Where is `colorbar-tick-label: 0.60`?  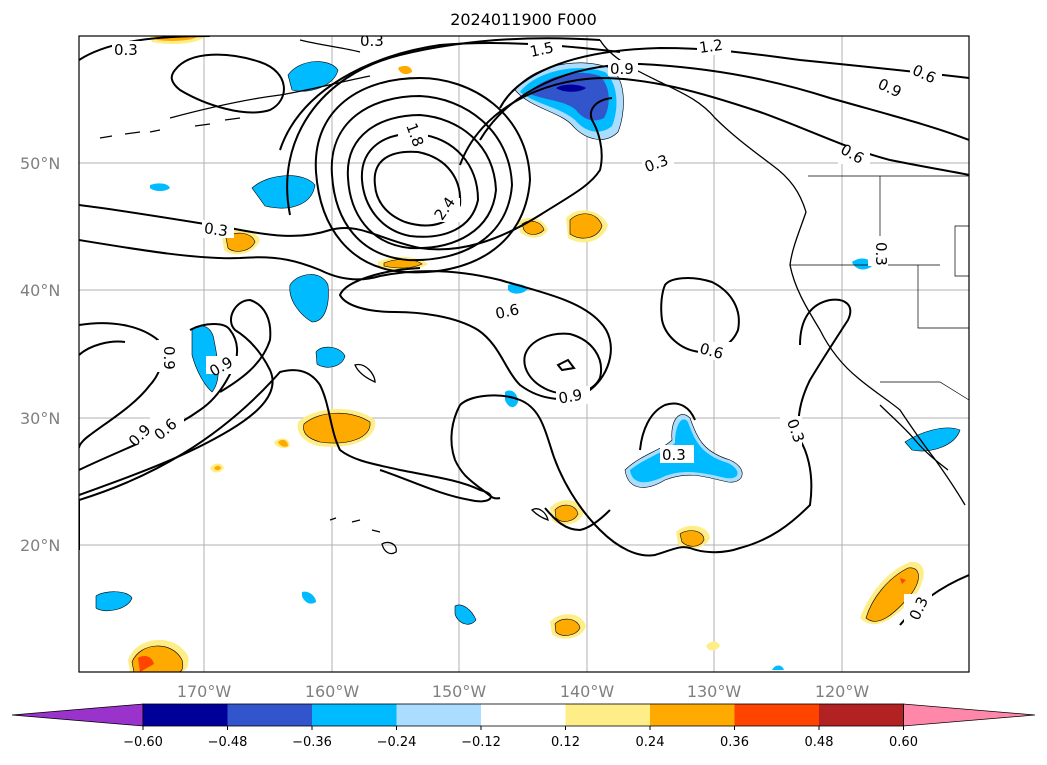
colorbar-tick-label: 0.60 is located at coordinates (903, 742).